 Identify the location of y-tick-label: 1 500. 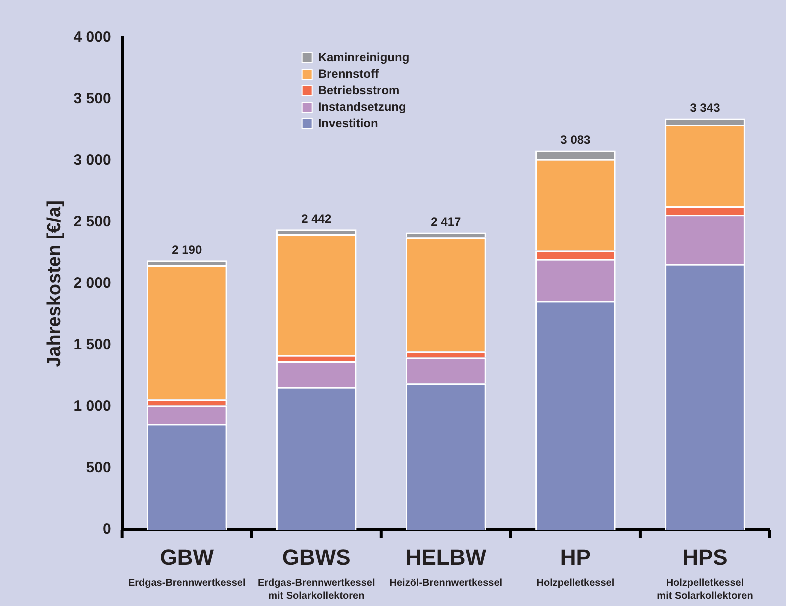
(93, 345).